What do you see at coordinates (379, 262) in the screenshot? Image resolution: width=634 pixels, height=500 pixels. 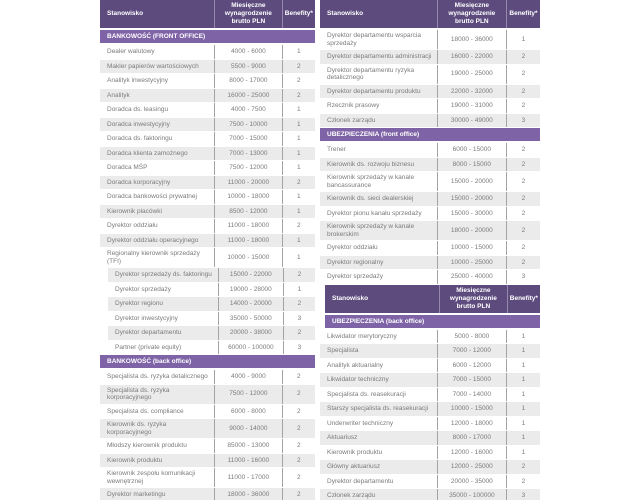 I see `position-cell: Dyrektor regionalny` at bounding box center [379, 262].